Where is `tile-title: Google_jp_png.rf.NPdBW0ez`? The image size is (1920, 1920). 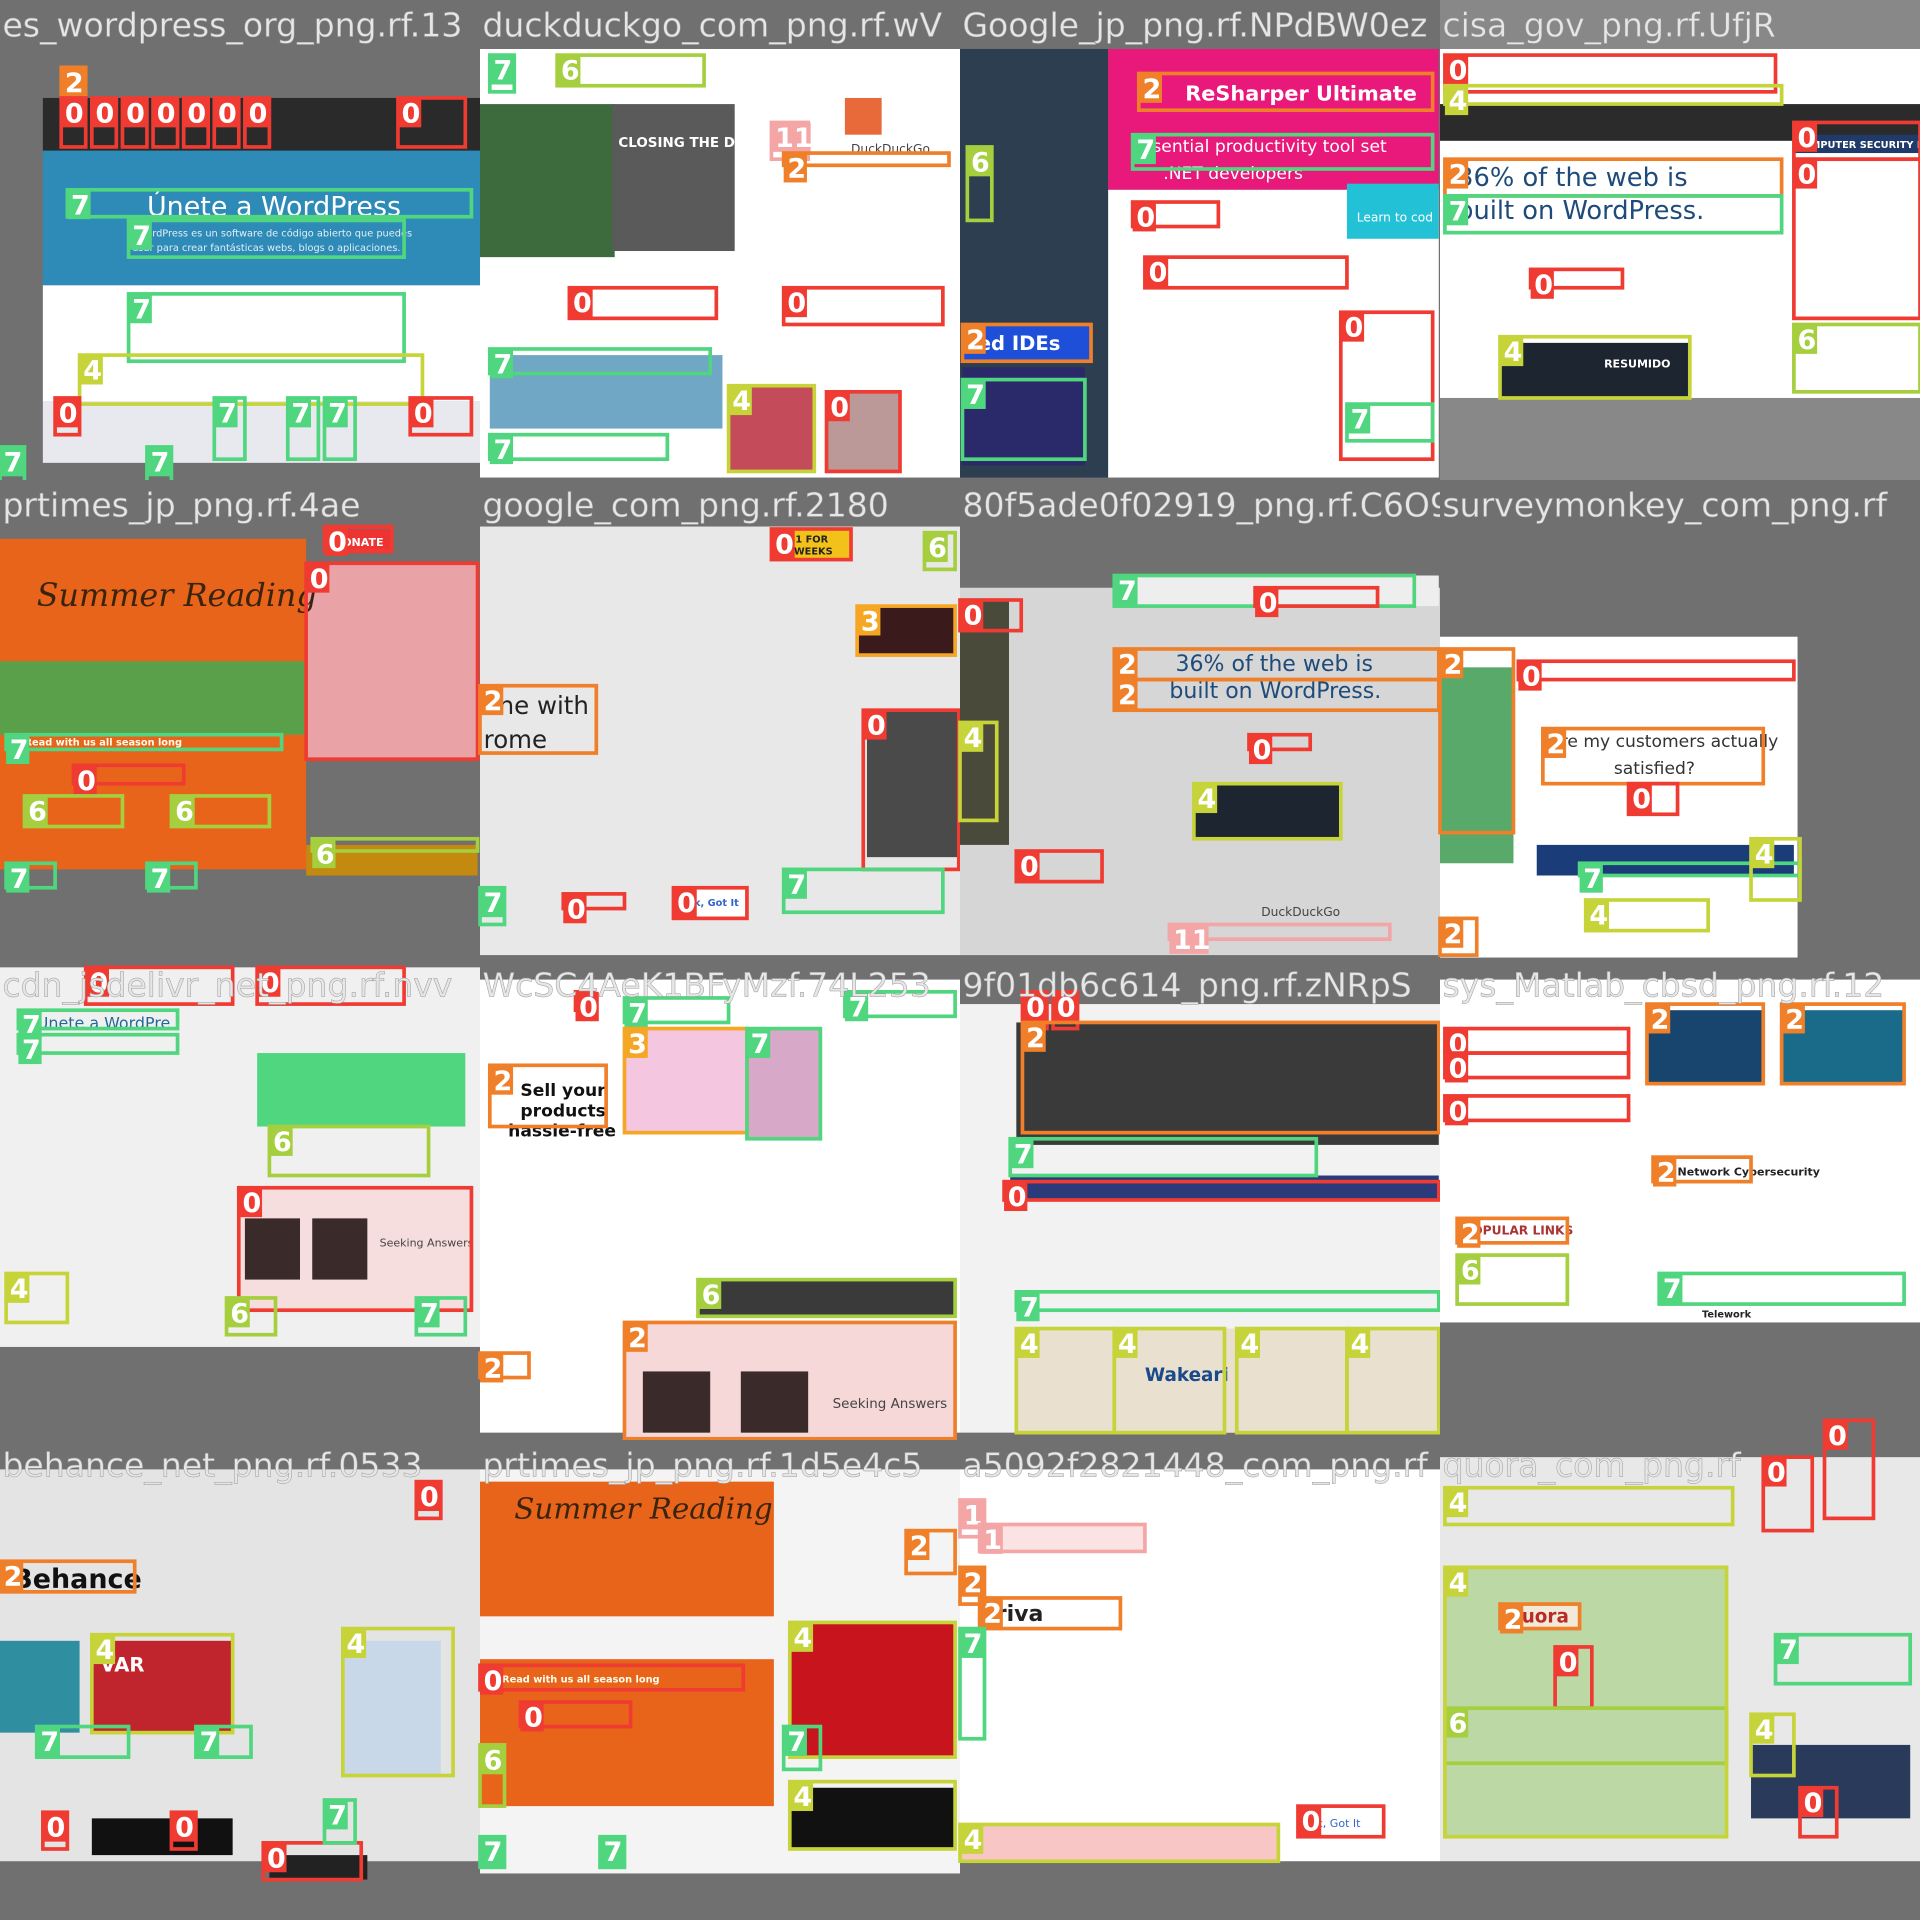
tile-title: Google_jp_png.rf.NPdBW0ez is located at coordinates (1194, 25).